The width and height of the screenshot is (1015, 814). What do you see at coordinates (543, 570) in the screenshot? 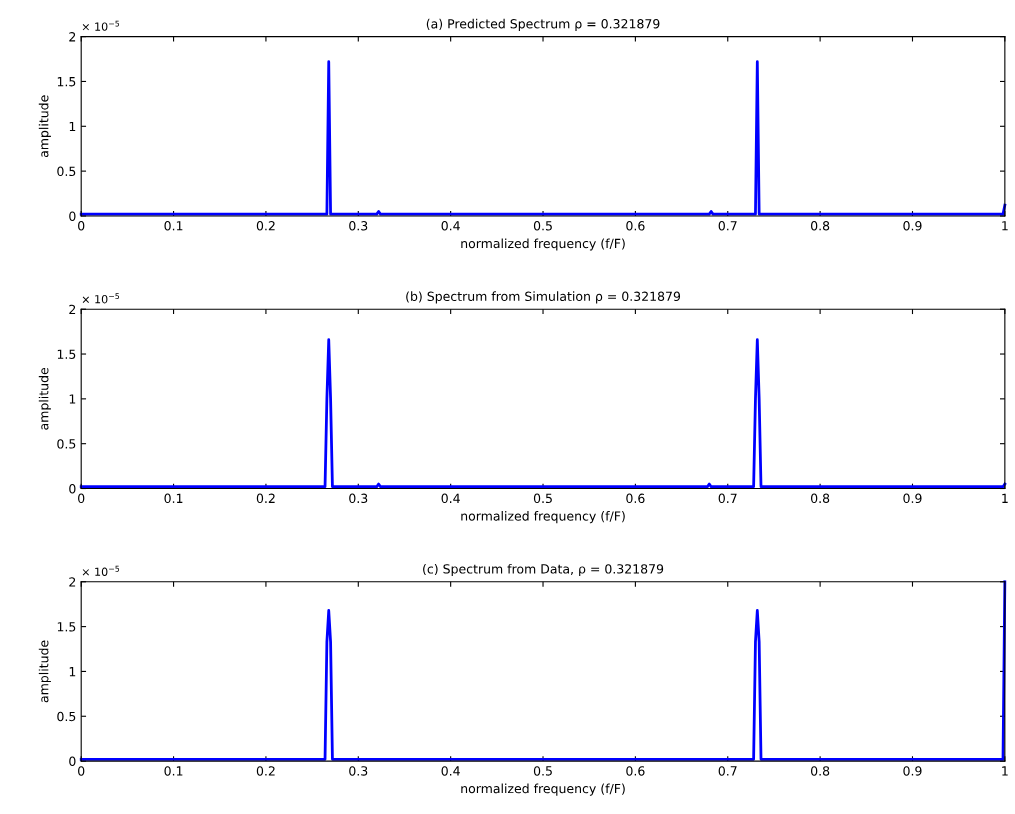
I see `chart-title: (c) Spectrum from Data, ρ = 0.321879` at bounding box center [543, 570].